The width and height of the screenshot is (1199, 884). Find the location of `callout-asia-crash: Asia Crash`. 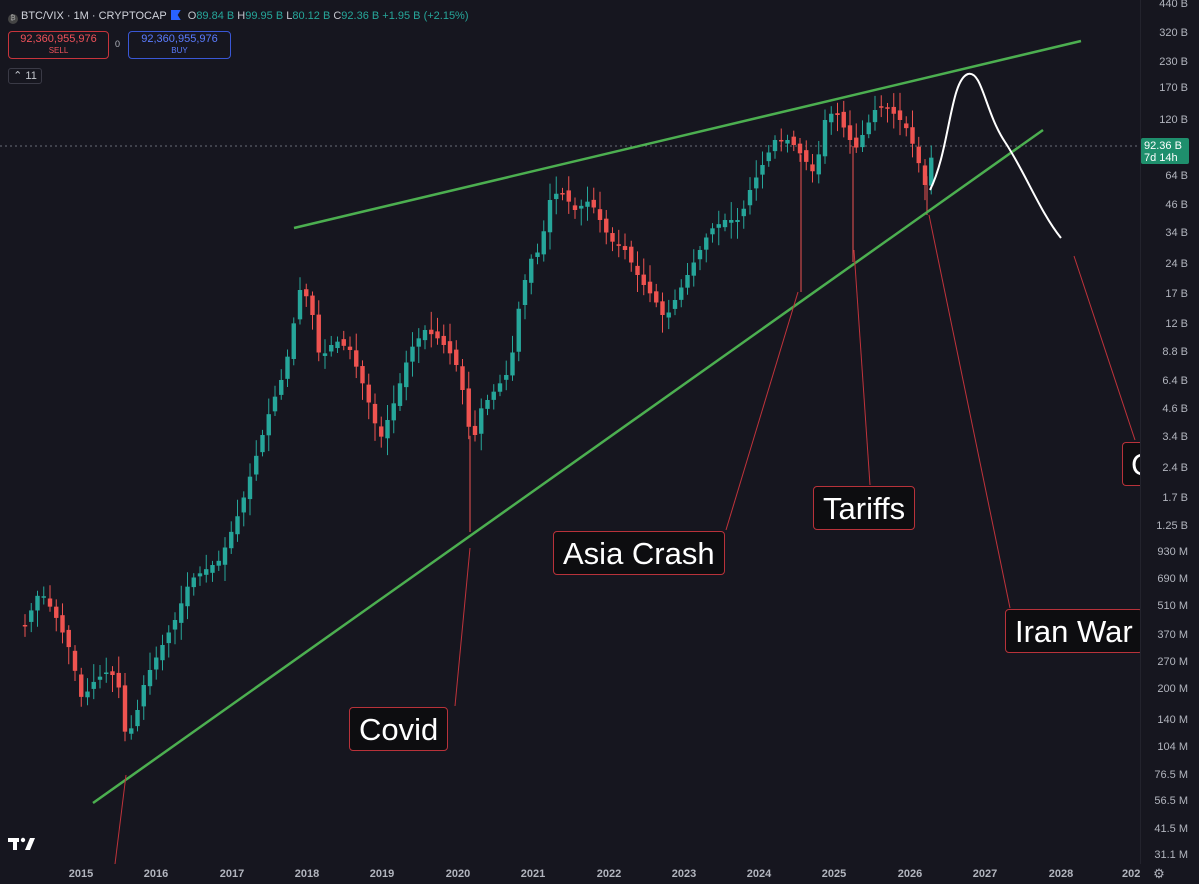

callout-asia-crash: Asia Crash is located at coordinates (639, 553).